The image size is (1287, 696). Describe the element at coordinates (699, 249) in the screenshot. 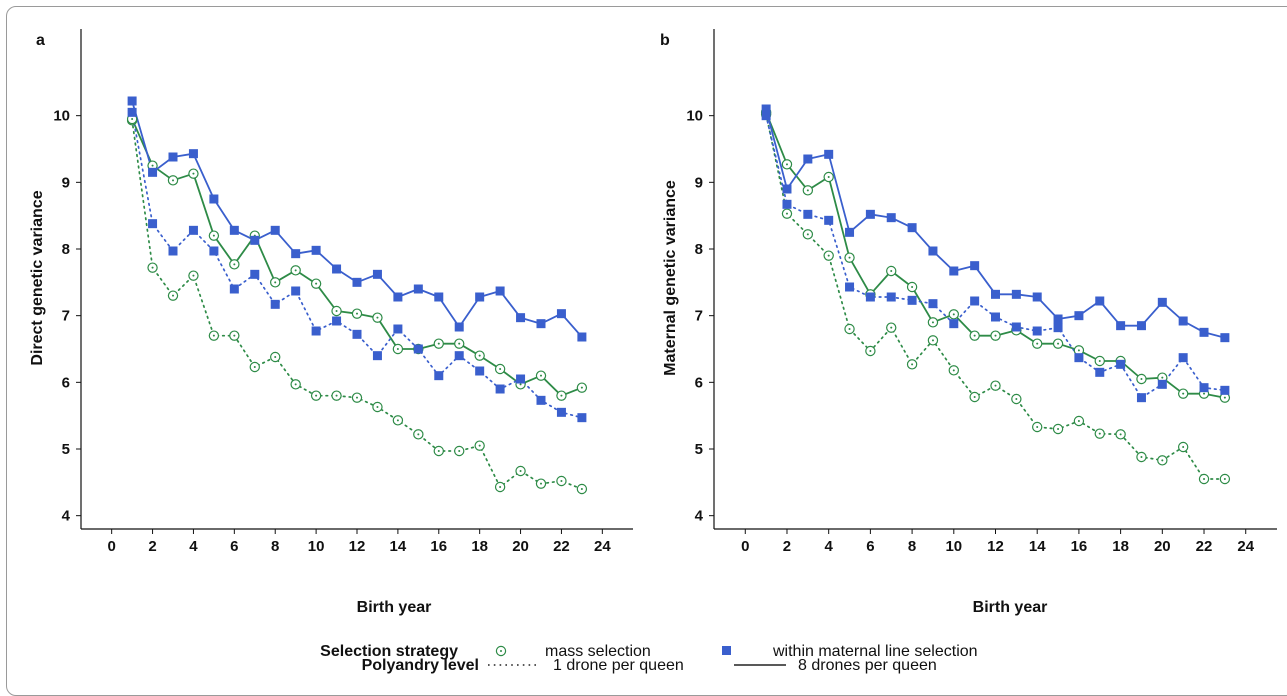

I see `y-tick-label: 8` at that location.